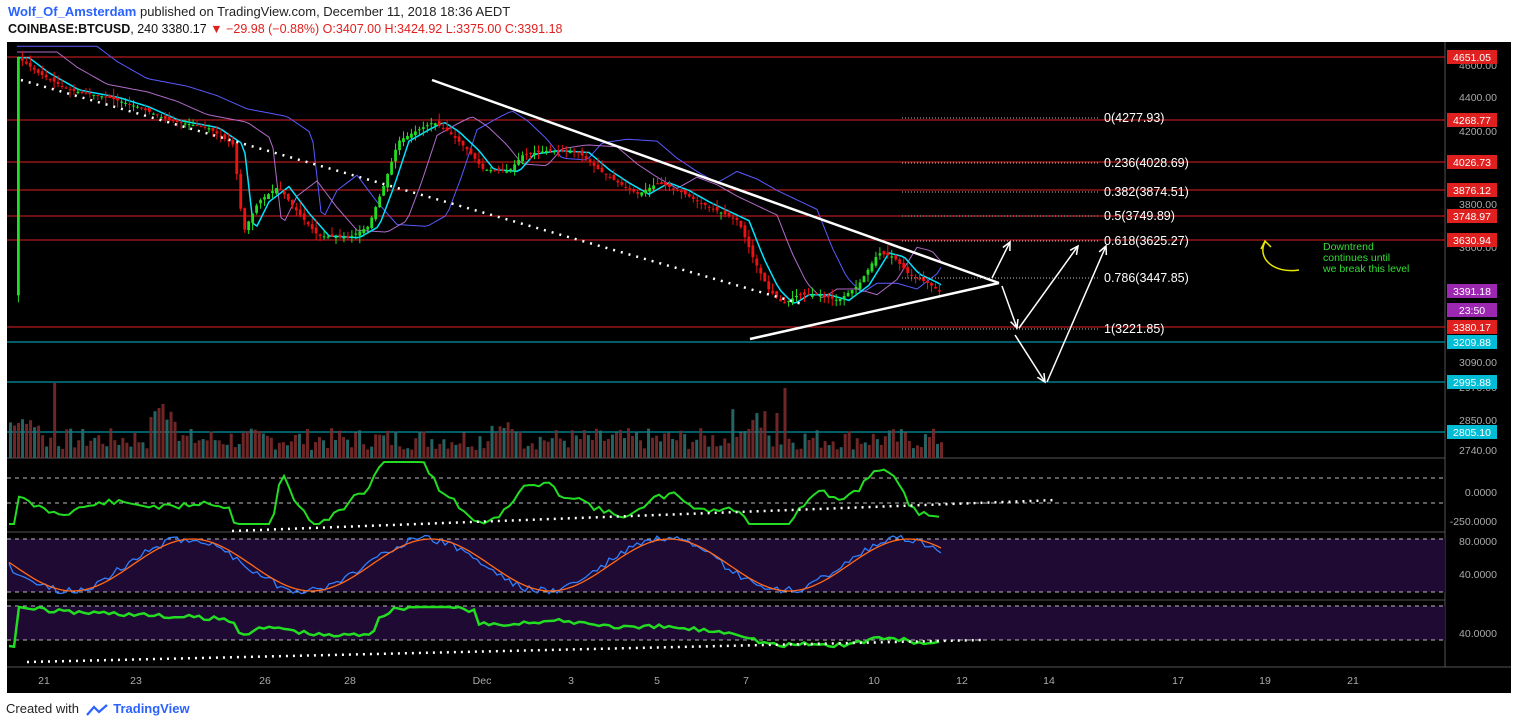  I want to click on tradingview-brand: TradingView, so click(151, 708).